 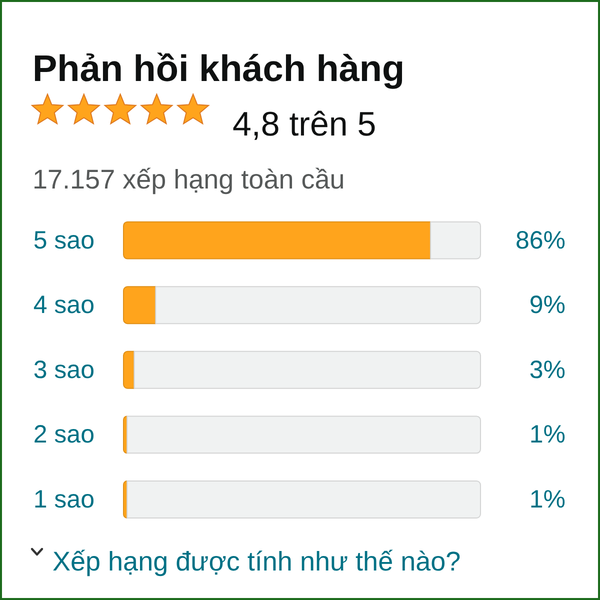 What do you see at coordinates (256, 561) in the screenshot?
I see `text: Xếp hạng được tính như thế nào?` at bounding box center [256, 561].